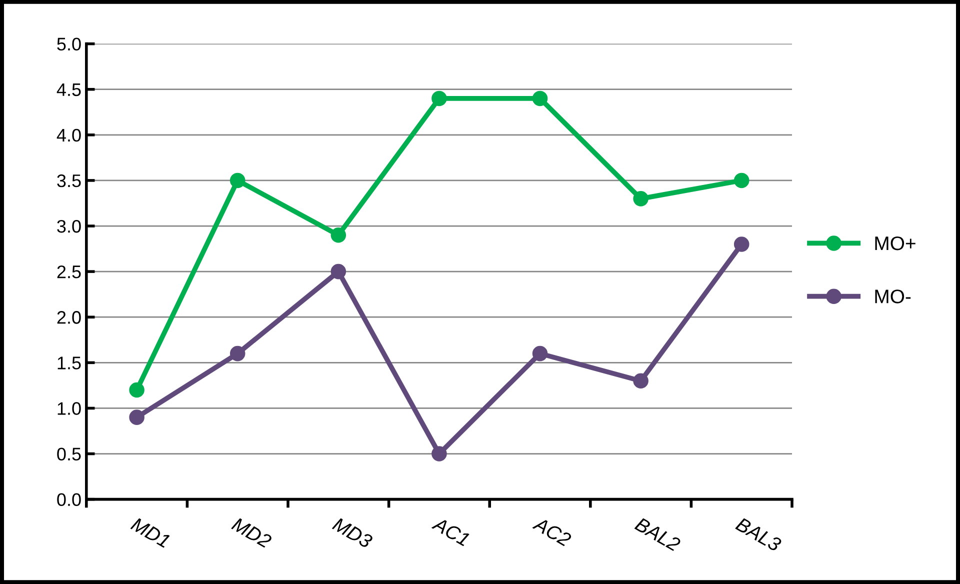 This screenshot has width=960, height=584. What do you see at coordinates (68, 135) in the screenshot?
I see `y-tick-label: 4.0` at bounding box center [68, 135].